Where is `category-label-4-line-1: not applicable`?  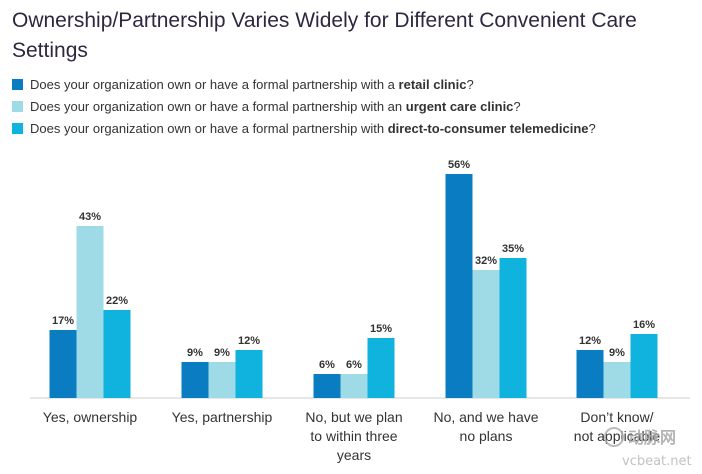
category-label-4-line-1: not applicable is located at coordinates (617, 436).